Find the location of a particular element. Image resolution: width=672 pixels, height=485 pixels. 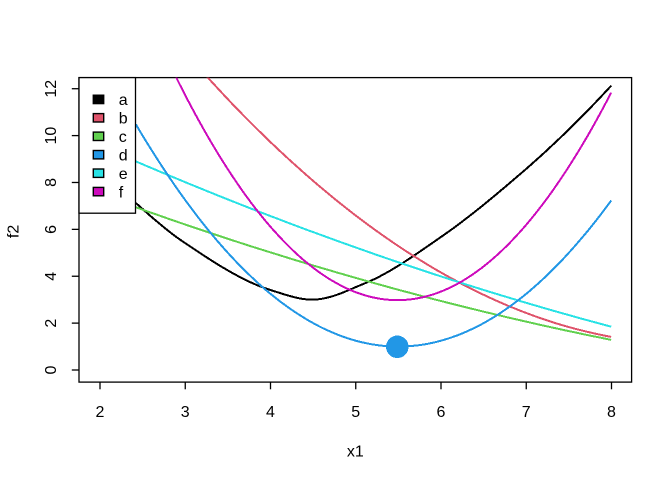

svg-text: f2 is located at coordinates (14, 231).